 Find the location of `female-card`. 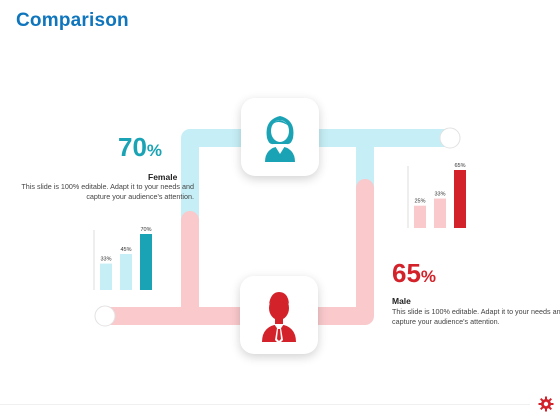

female-card is located at coordinates (280, 137).